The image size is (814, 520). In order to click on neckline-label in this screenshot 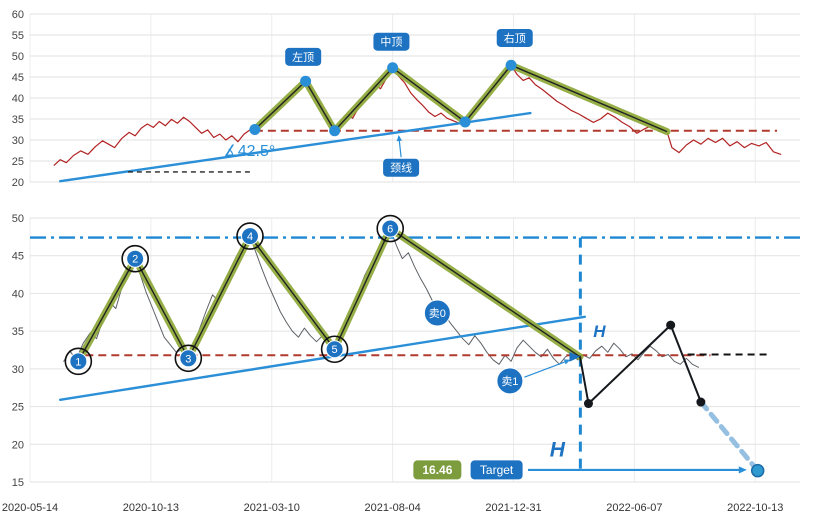, I will do `click(401, 167)`.